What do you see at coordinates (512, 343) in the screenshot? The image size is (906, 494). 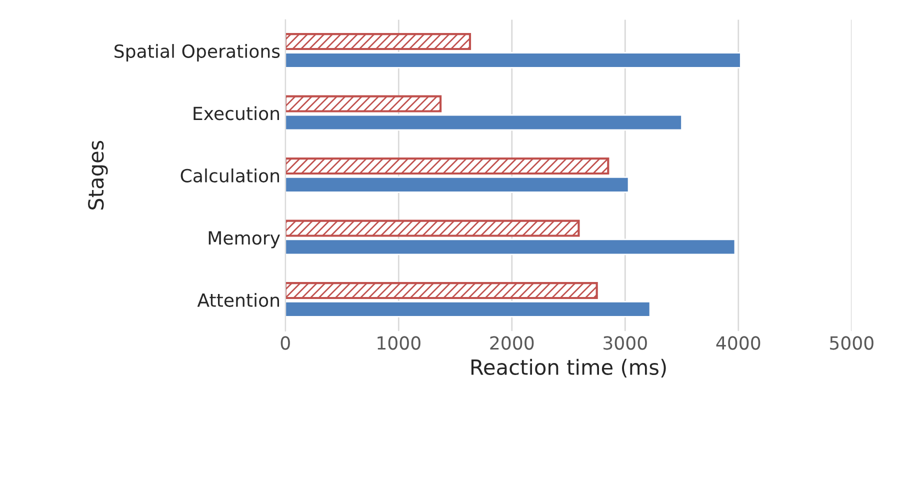 I see `x-tick-label: 2000` at bounding box center [512, 343].